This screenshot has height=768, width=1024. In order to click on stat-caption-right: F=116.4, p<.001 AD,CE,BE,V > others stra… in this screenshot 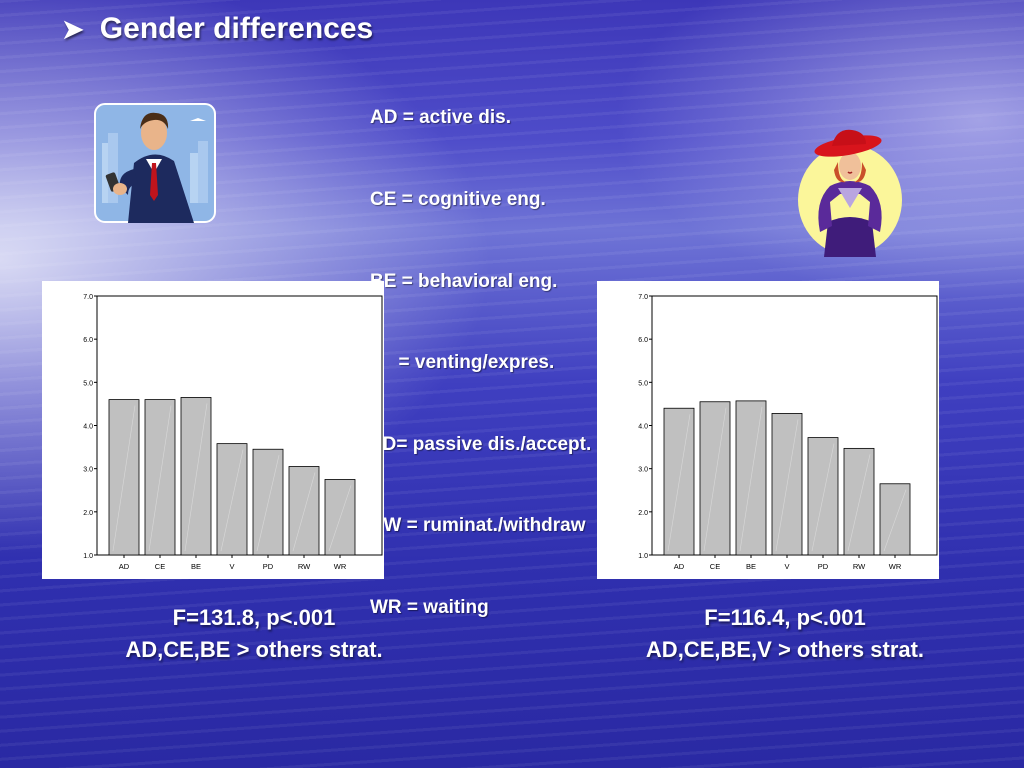, I will do `click(785, 634)`.